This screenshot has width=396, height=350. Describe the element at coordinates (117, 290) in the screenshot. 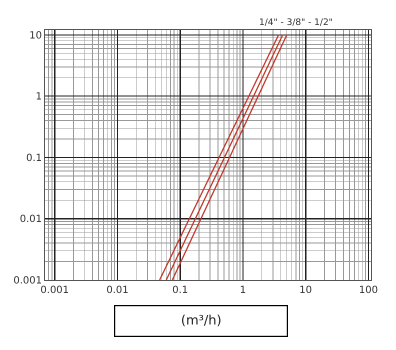

I see `x-tick-label: 0.01` at that location.